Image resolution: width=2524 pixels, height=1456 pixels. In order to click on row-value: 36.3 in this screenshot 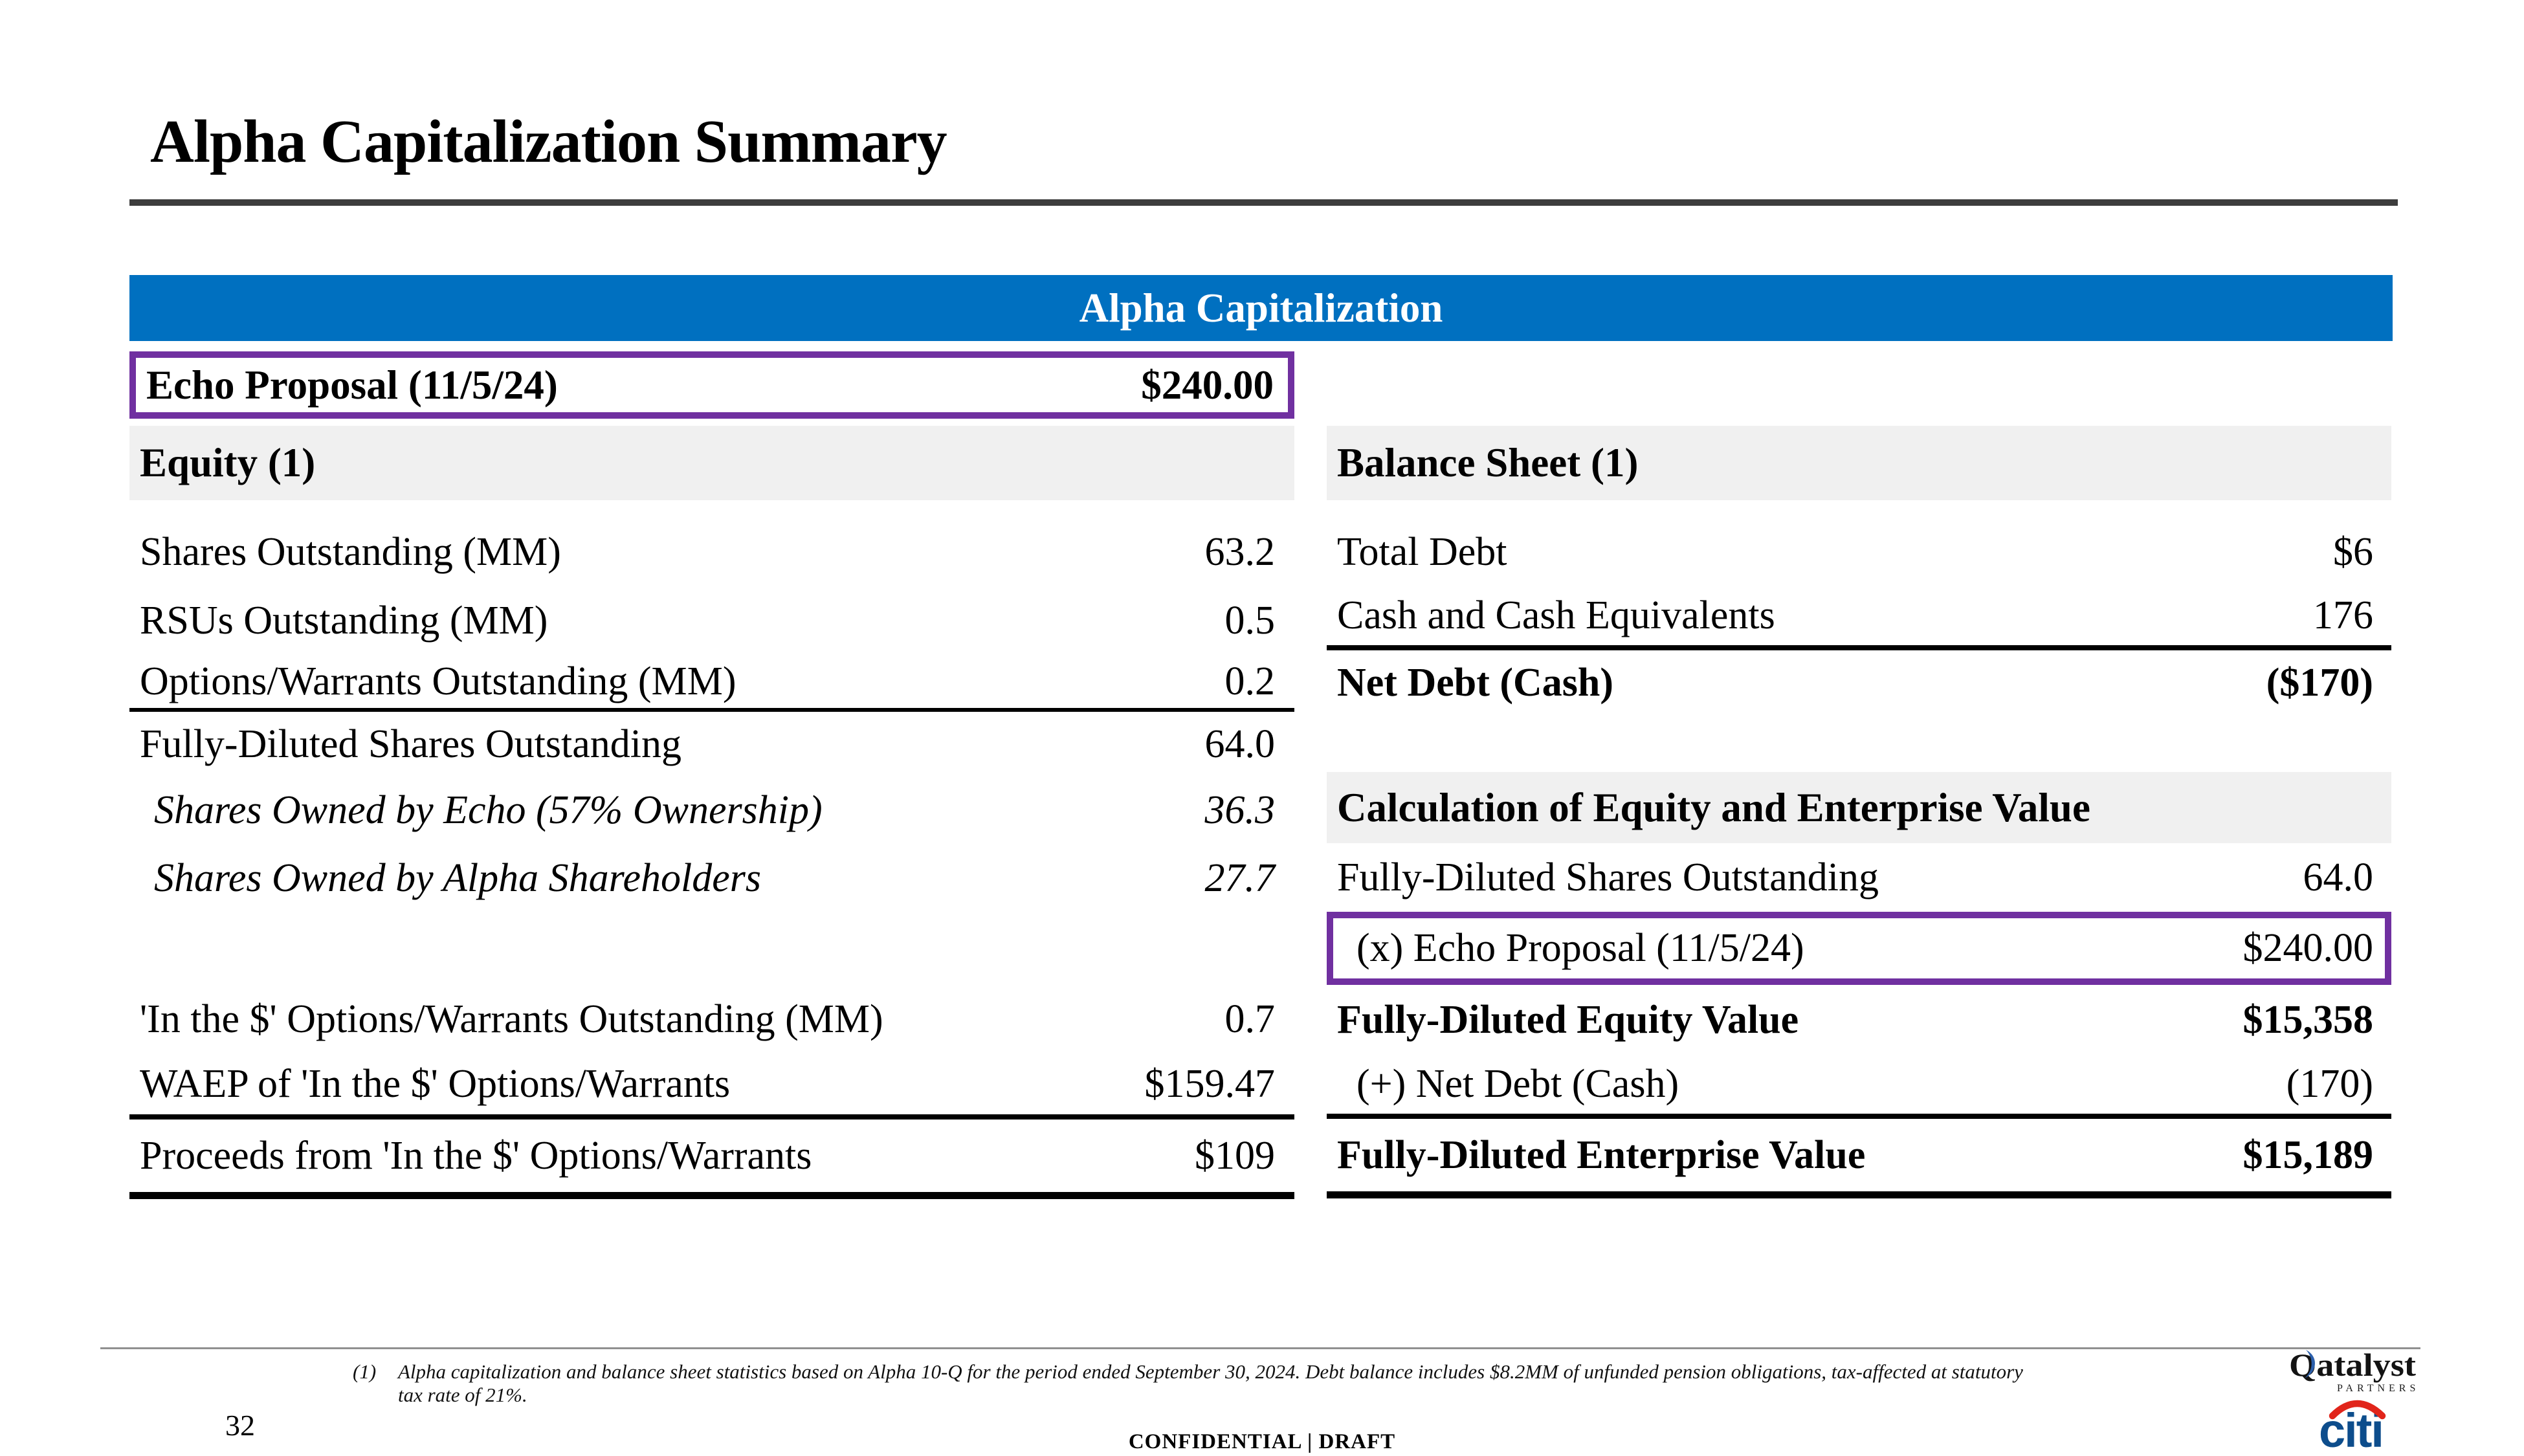, I will do `click(1240, 810)`.